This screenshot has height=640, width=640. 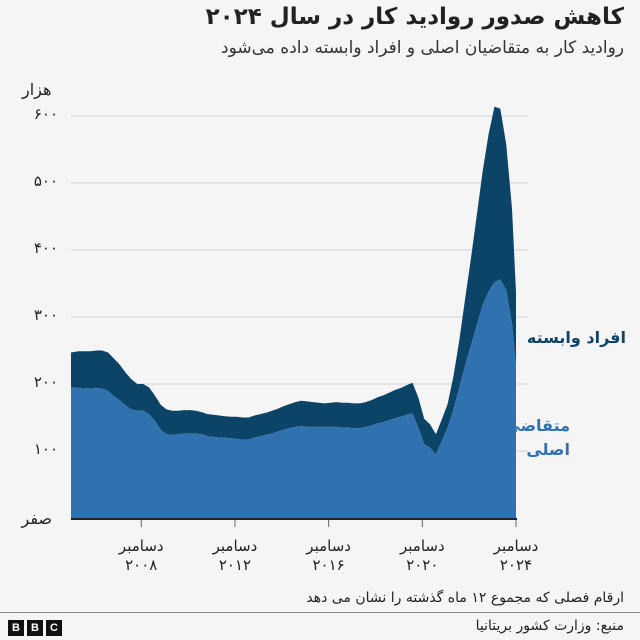 What do you see at coordinates (422, 555) in the screenshot?
I see `x-tick-label: دسامبر ۲۰۲۰` at bounding box center [422, 555].